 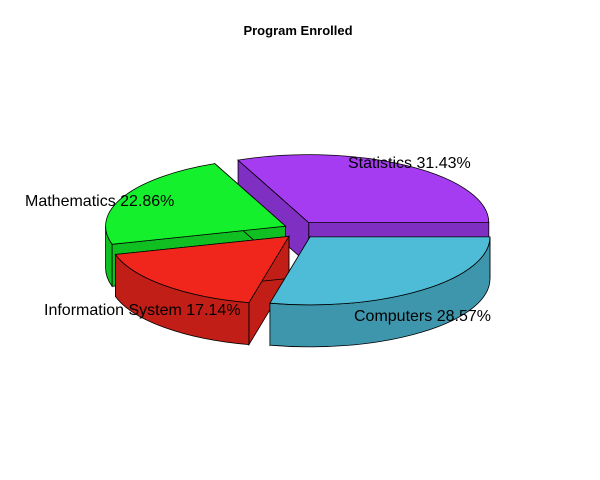 I want to click on statistics-slice-top, so click(x=363, y=189).